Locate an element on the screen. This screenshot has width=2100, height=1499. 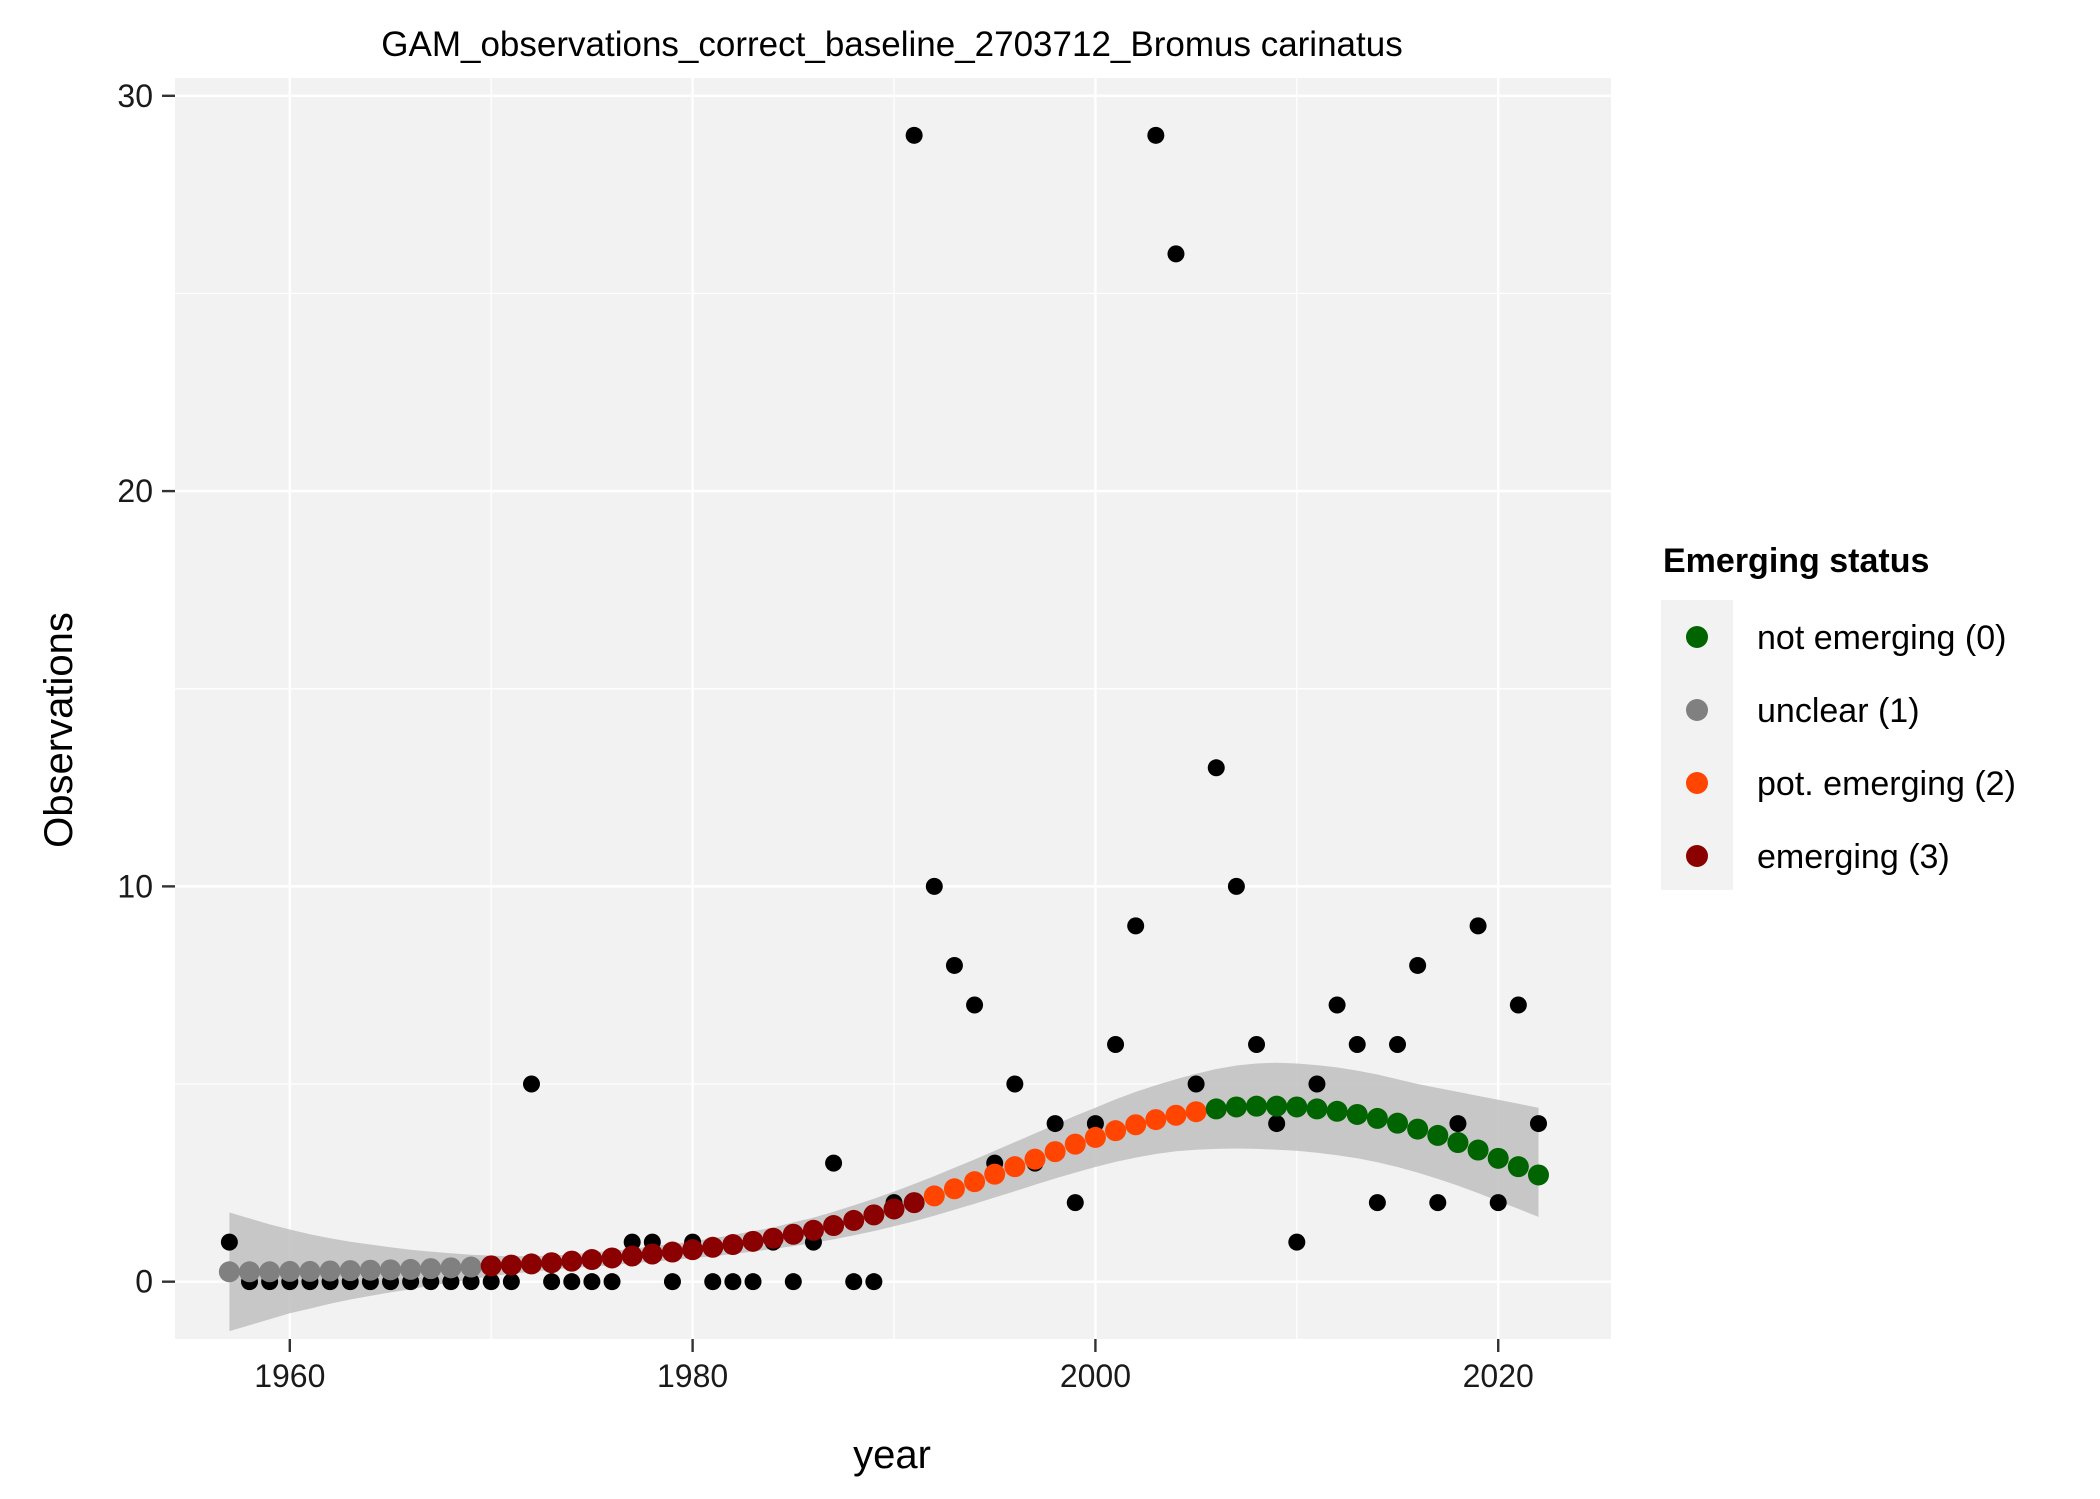
legend-title: Emerging status is located at coordinates (1796, 561).